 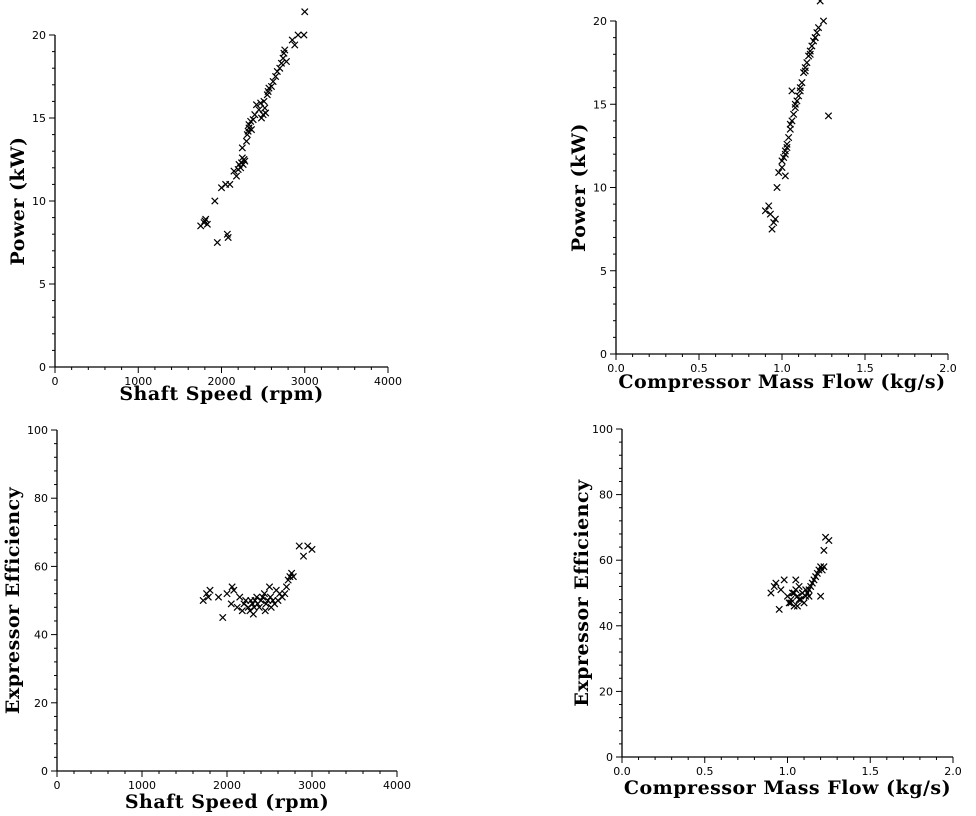 What do you see at coordinates (782, 368) in the screenshot?
I see `x-tick-label: 1.0` at bounding box center [782, 368].